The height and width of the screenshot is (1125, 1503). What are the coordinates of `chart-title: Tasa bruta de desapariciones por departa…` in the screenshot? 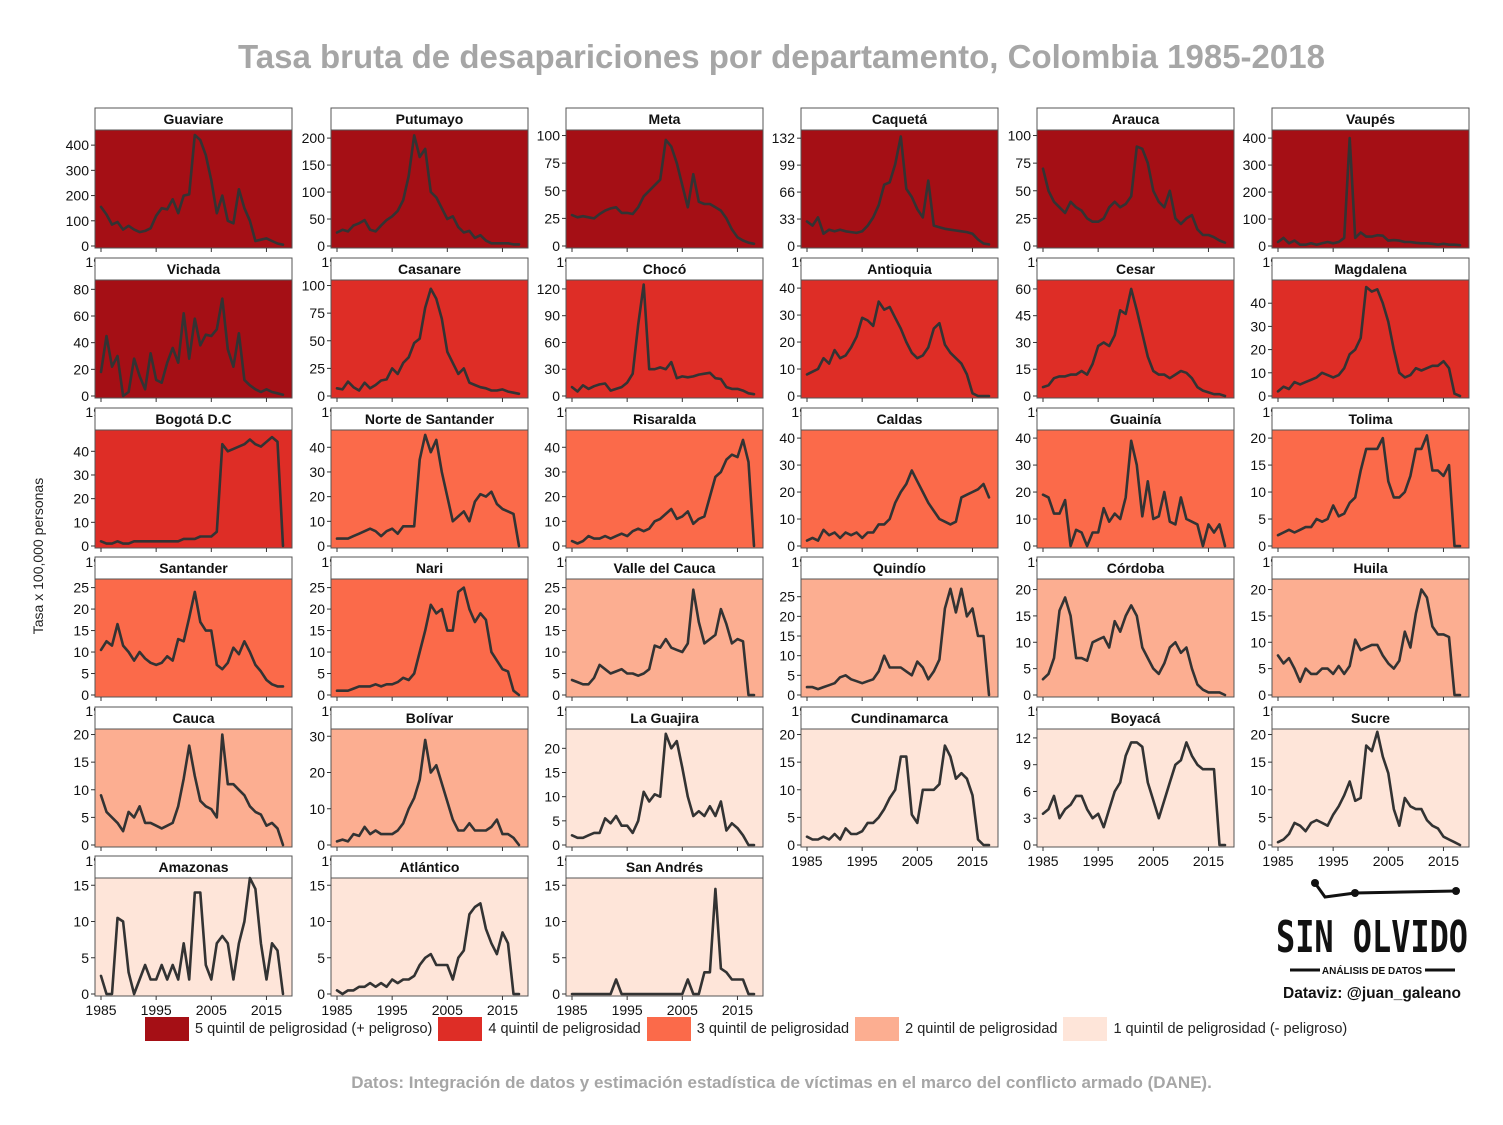 It's located at (781, 56).